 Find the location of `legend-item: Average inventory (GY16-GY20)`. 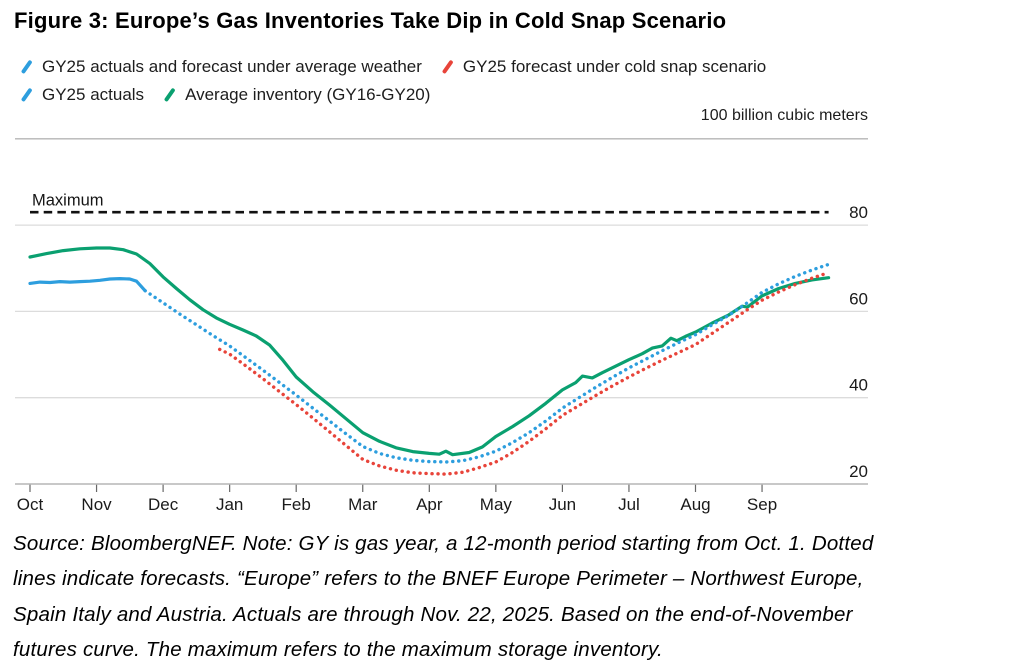

legend-item: Average inventory (GY16-GY20) is located at coordinates (296, 95).